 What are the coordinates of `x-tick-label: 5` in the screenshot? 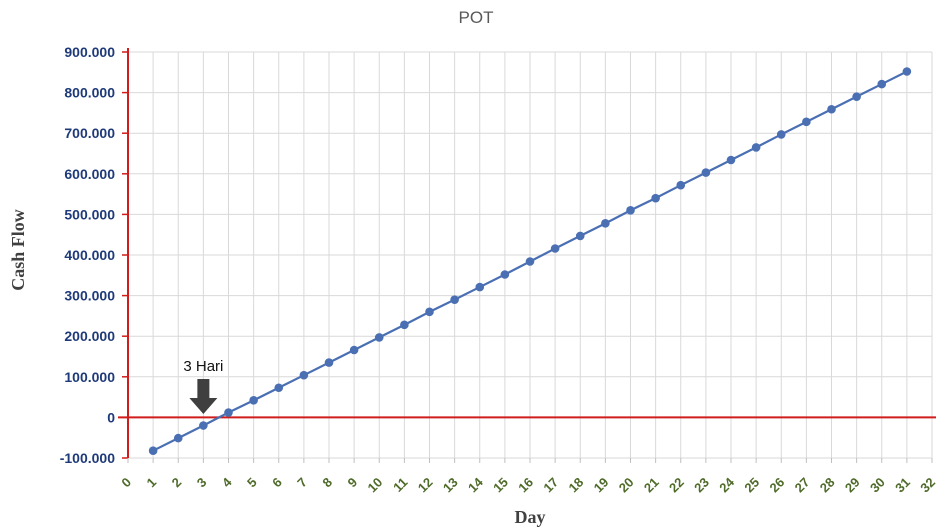 It's located at (252, 483).